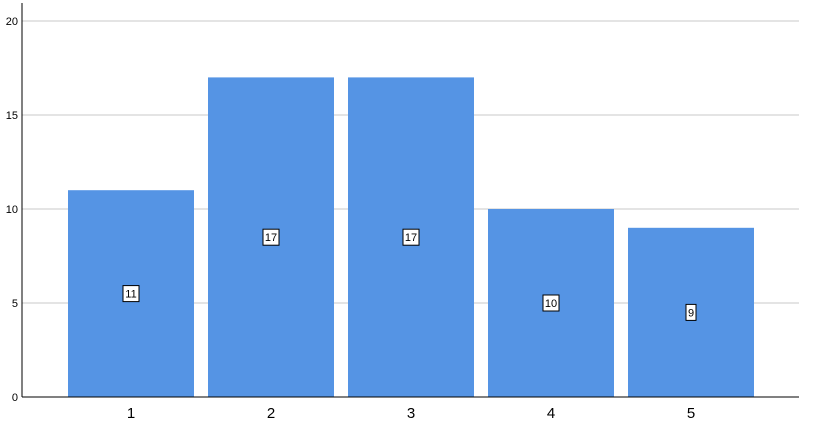 Image resolution: width=818 pixels, height=436 pixels. What do you see at coordinates (691, 413) in the screenshot?
I see `x-tick-label: 5` at bounding box center [691, 413].